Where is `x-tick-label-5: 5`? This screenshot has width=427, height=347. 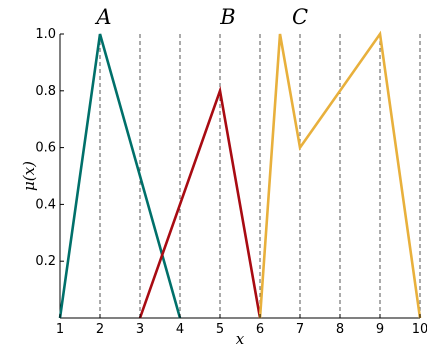
x-tick-label-5: 5 is located at coordinates (220, 329).